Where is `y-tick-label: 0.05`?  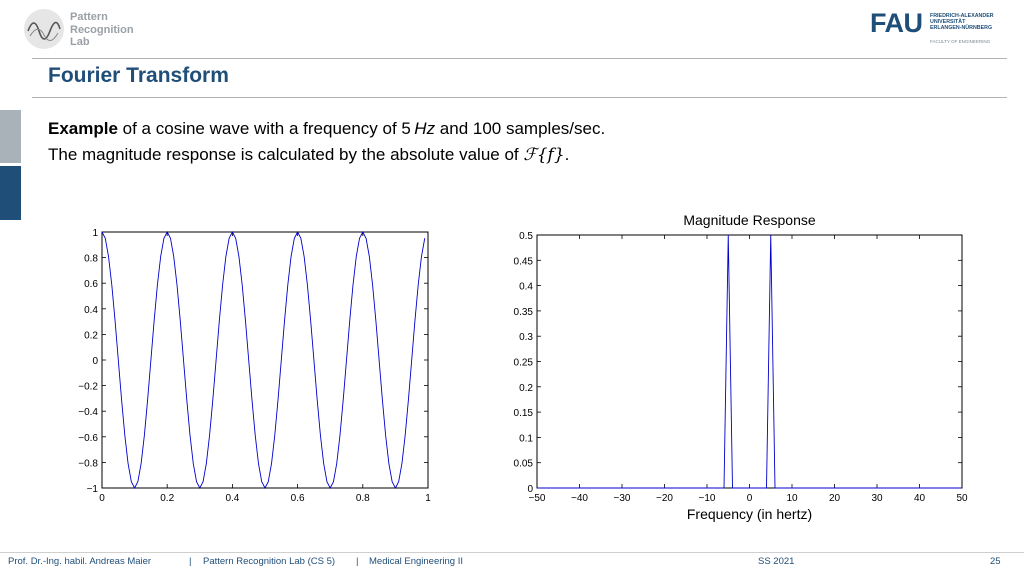
y-tick-label: 0.05 is located at coordinates (524, 464).